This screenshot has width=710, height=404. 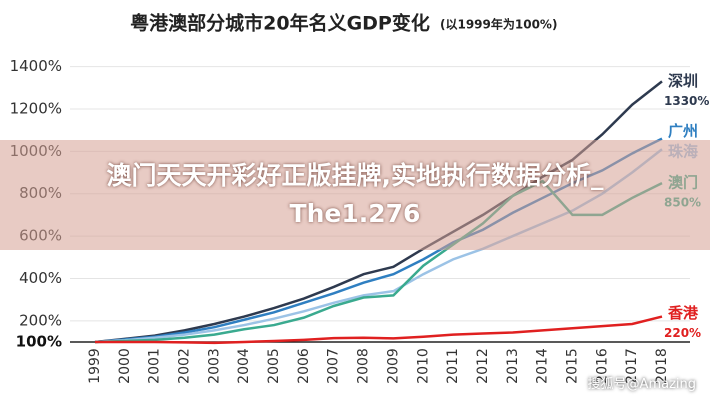 I want to click on x-tick-label: 2005, so click(x=274, y=366).